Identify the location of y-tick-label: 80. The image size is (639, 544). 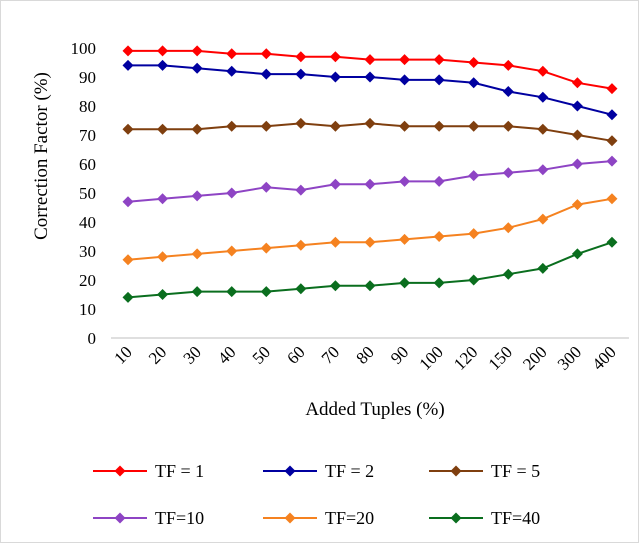
(87, 106).